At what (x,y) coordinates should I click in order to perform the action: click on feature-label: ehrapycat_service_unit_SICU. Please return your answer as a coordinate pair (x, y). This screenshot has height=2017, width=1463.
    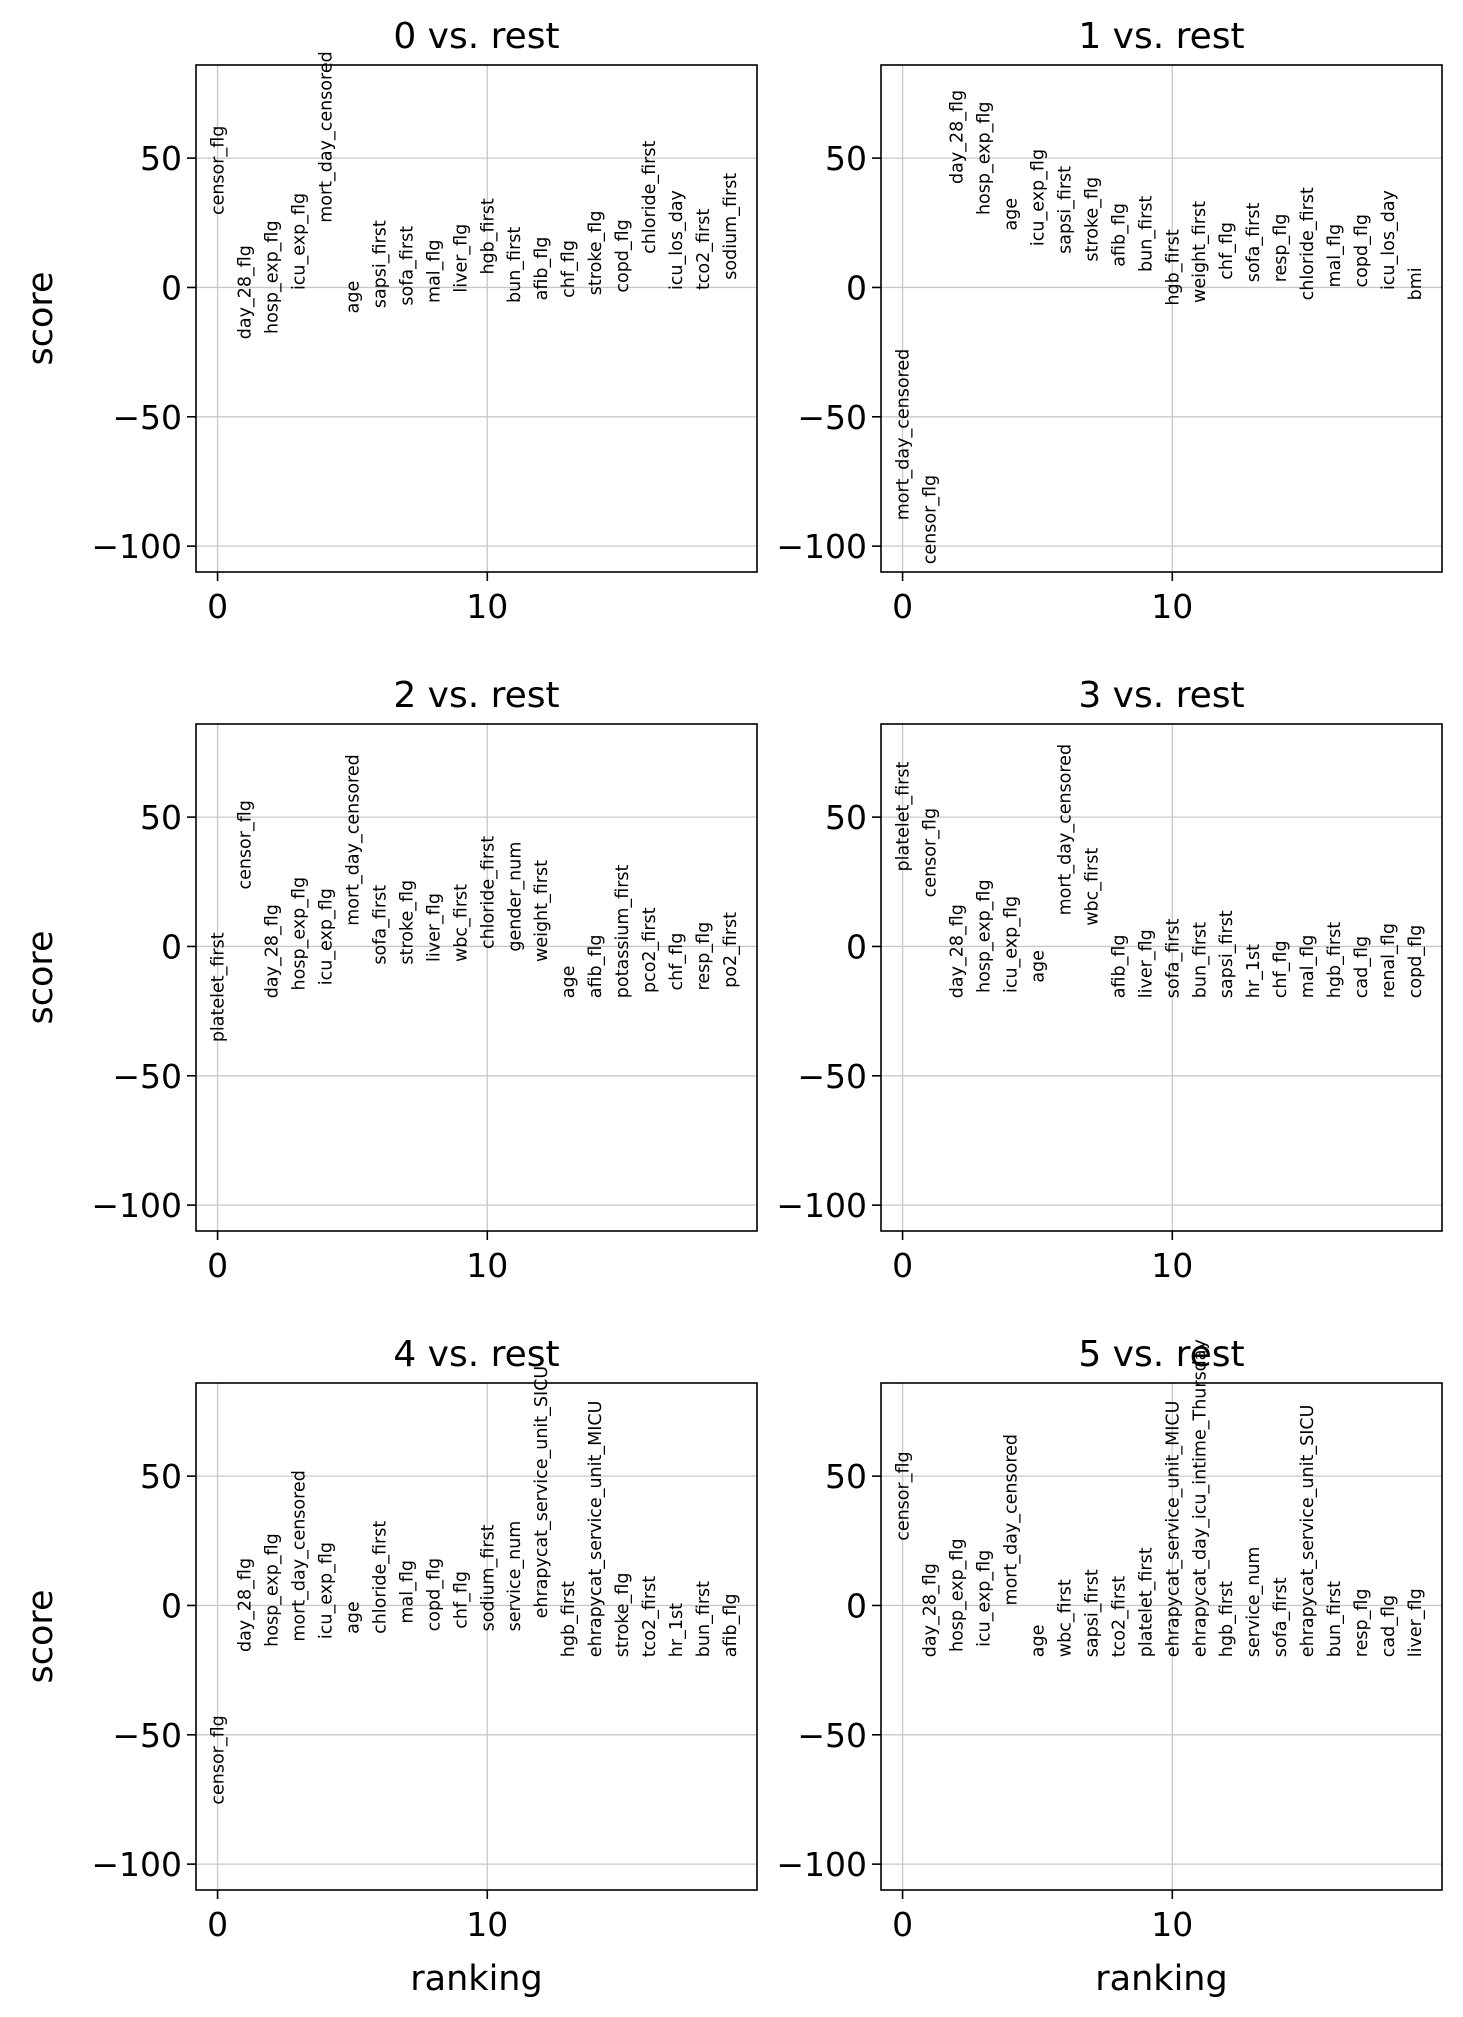
    Looking at the image, I should click on (1308, 1531).